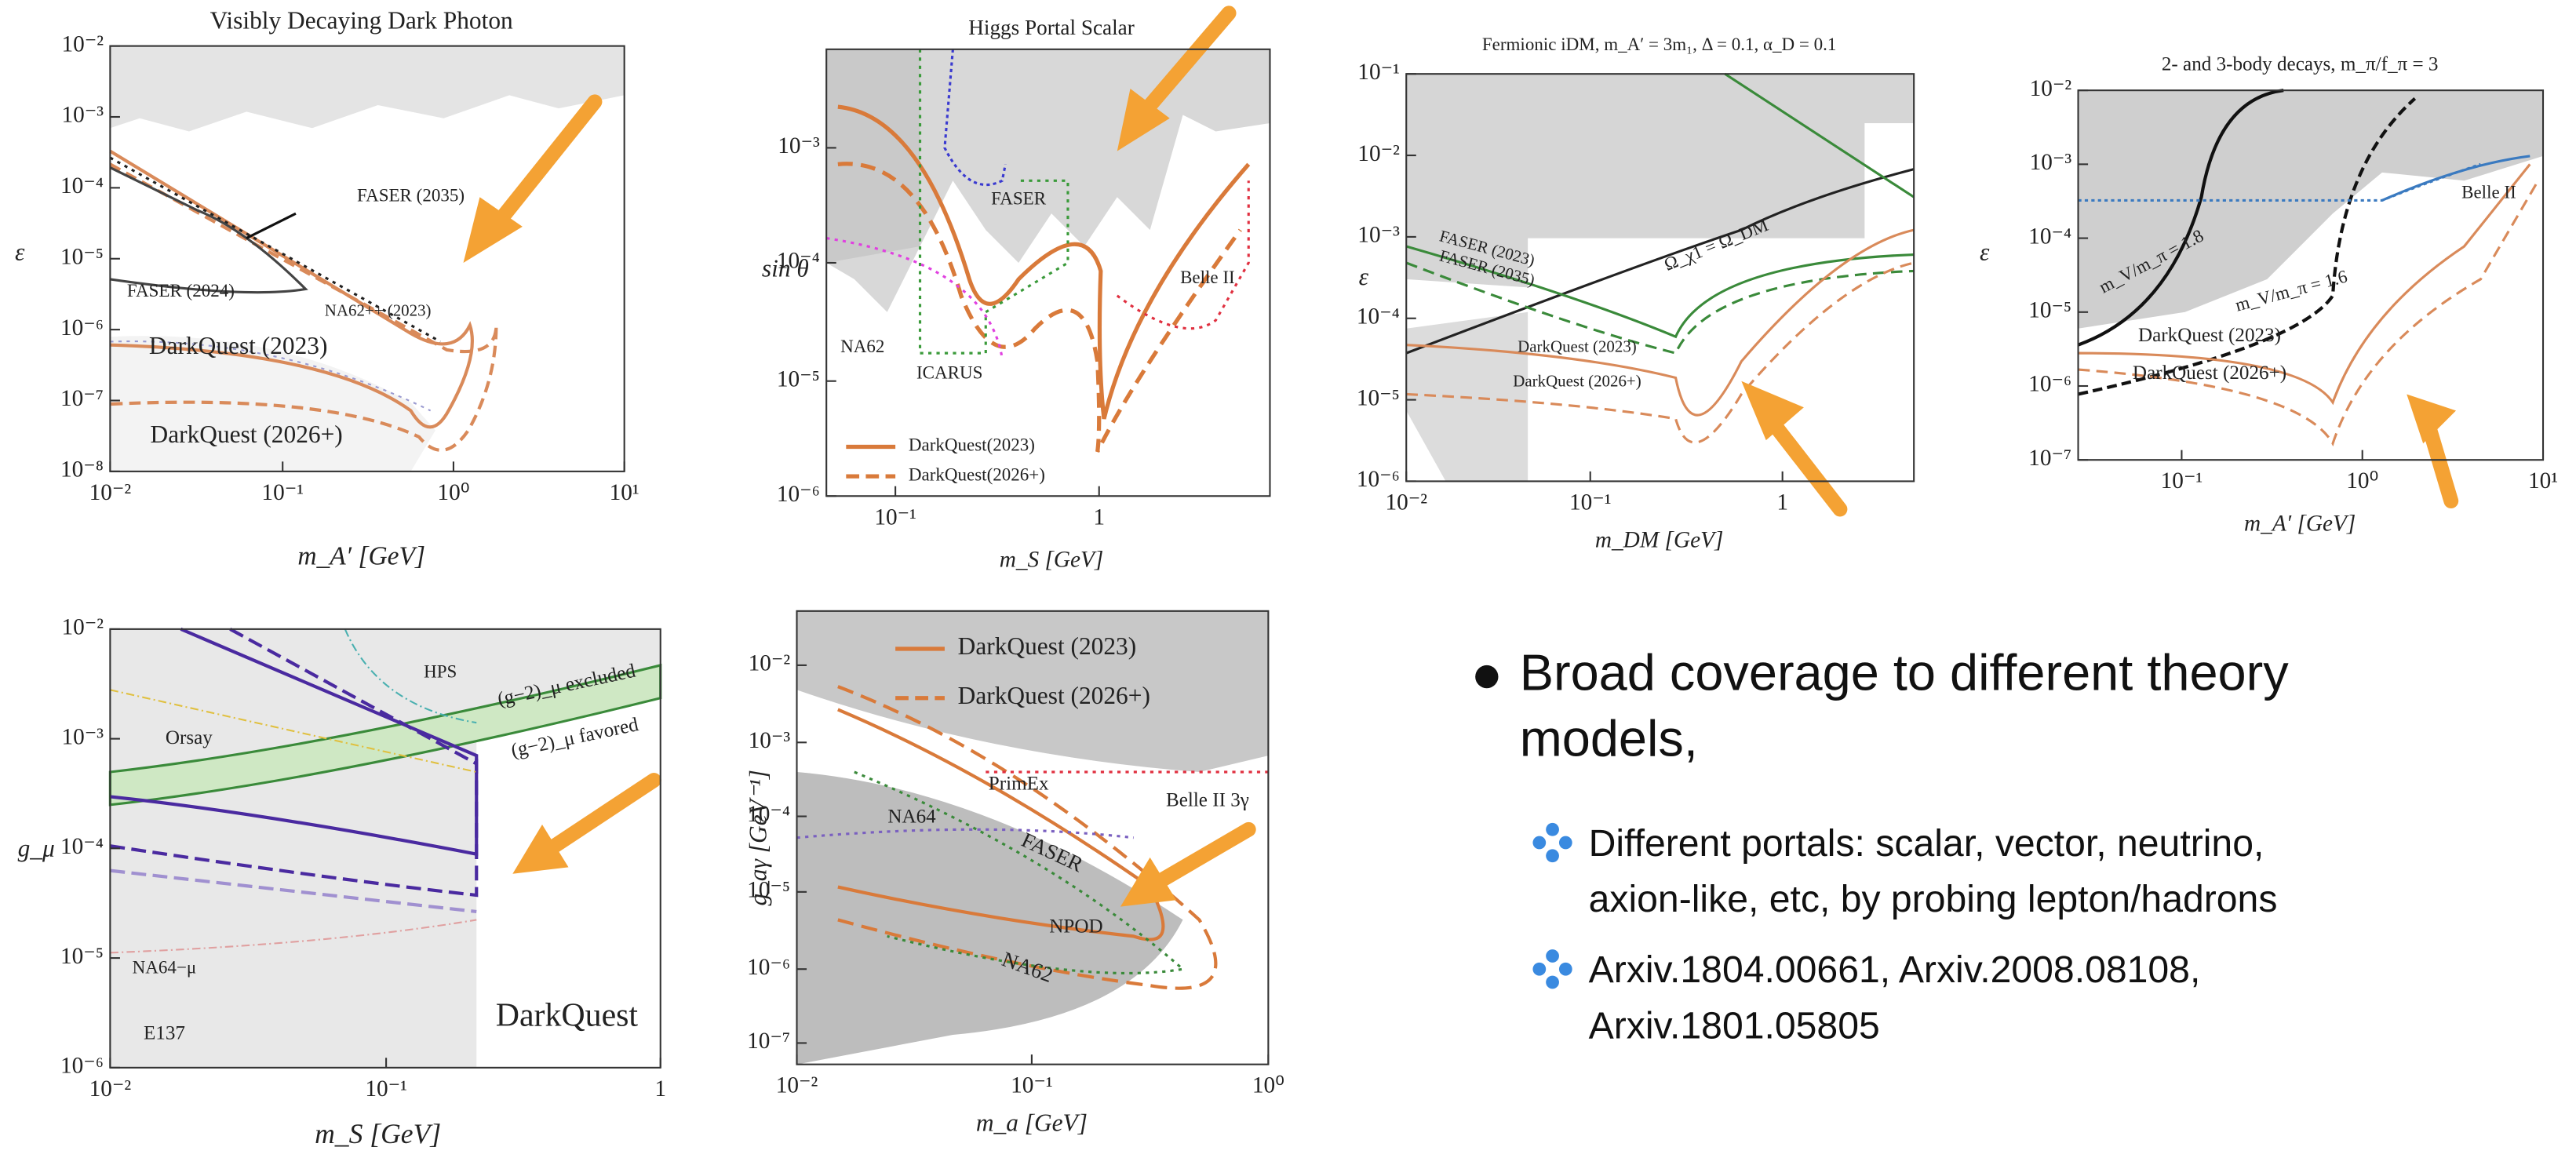  I want to click on curve-label: Belle II 3γ, so click(1207, 799).